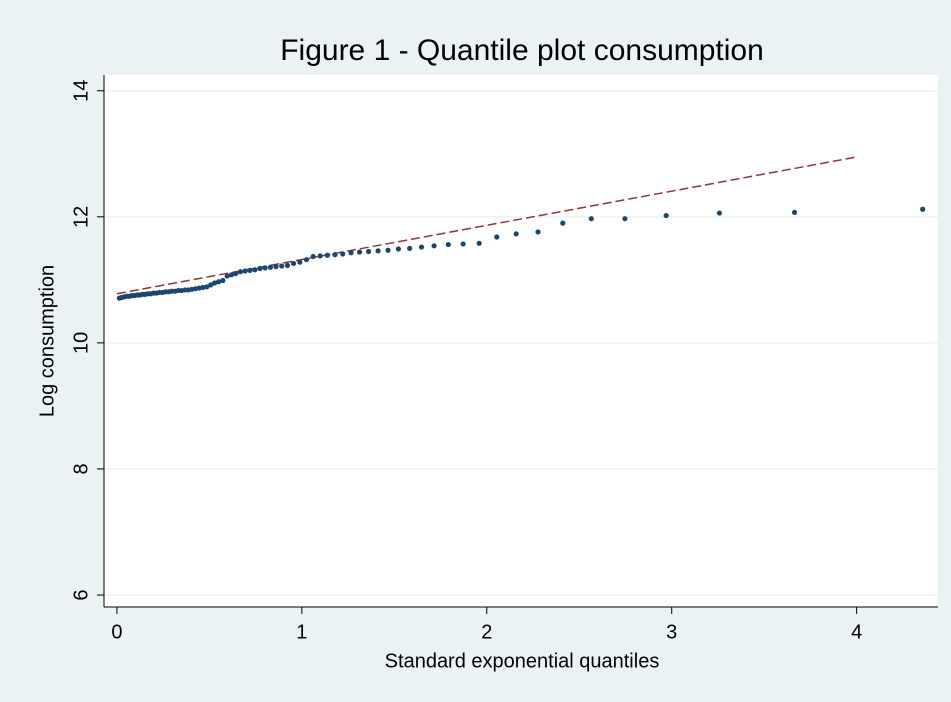 This screenshot has width=951, height=702. Describe the element at coordinates (47, 341) in the screenshot. I see `y-axis-label: Log consumption` at that location.